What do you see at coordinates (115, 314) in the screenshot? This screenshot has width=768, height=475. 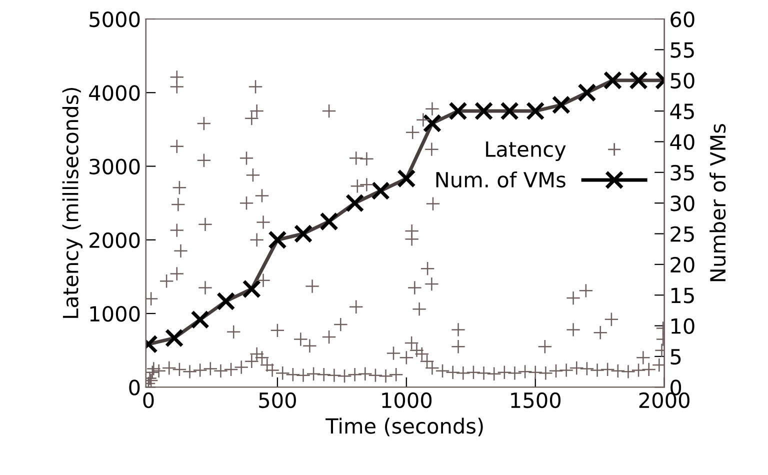 I see `y-tick-label: 1000` at bounding box center [115, 314].